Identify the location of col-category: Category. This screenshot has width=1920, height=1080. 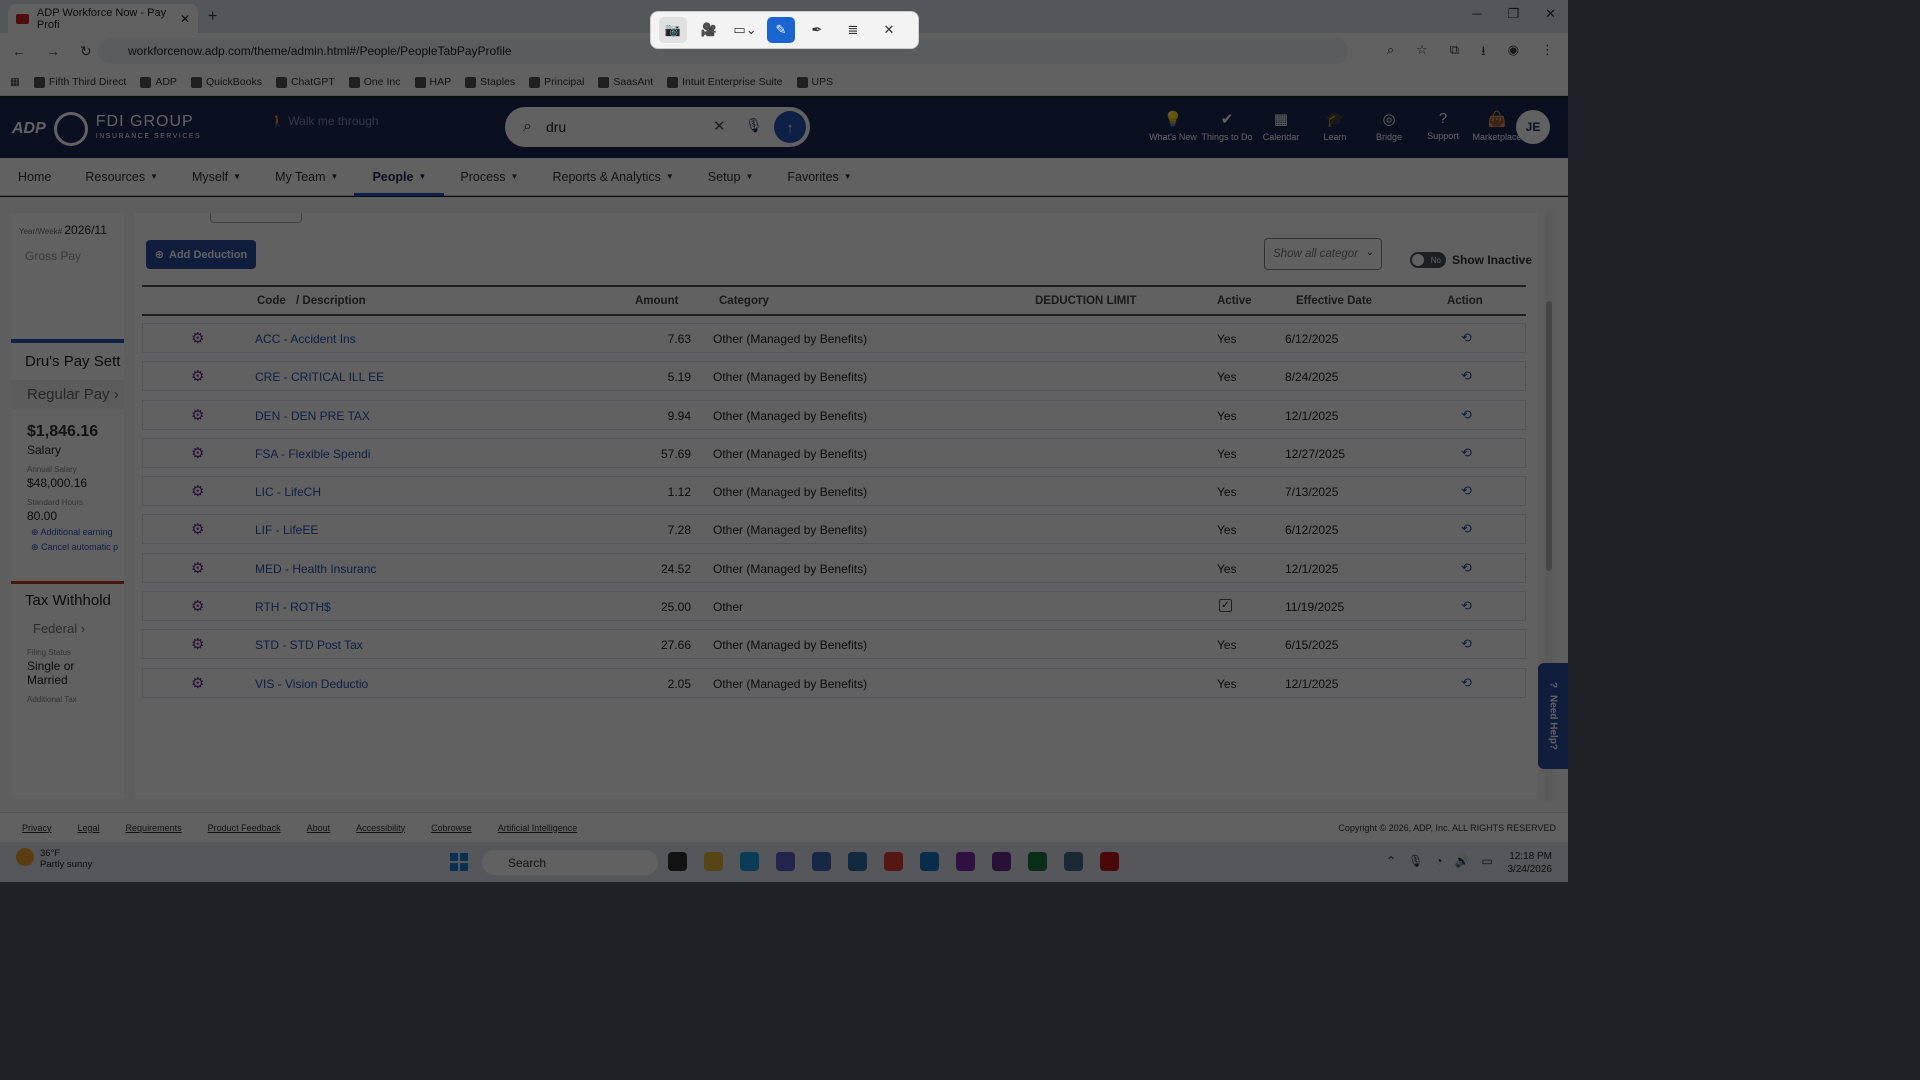
(744, 301).